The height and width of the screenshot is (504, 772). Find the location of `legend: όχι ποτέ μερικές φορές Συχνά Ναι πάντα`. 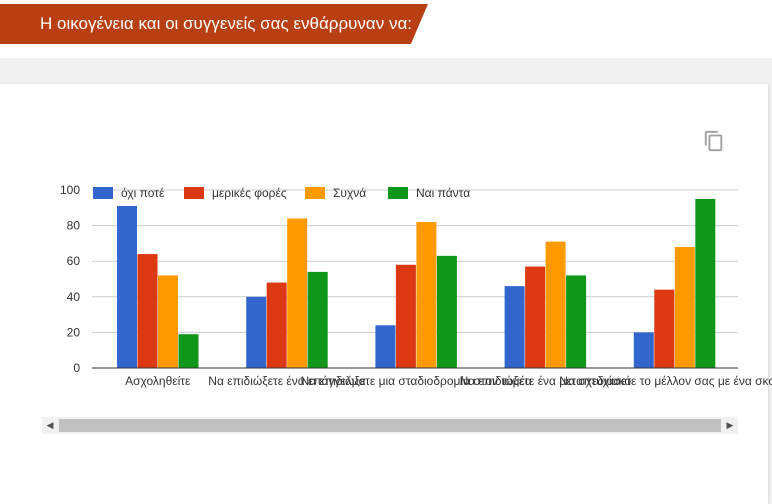

legend: όχι ποτέ μερικές φορές Συχνά Ναι πάντα is located at coordinates (281, 193).